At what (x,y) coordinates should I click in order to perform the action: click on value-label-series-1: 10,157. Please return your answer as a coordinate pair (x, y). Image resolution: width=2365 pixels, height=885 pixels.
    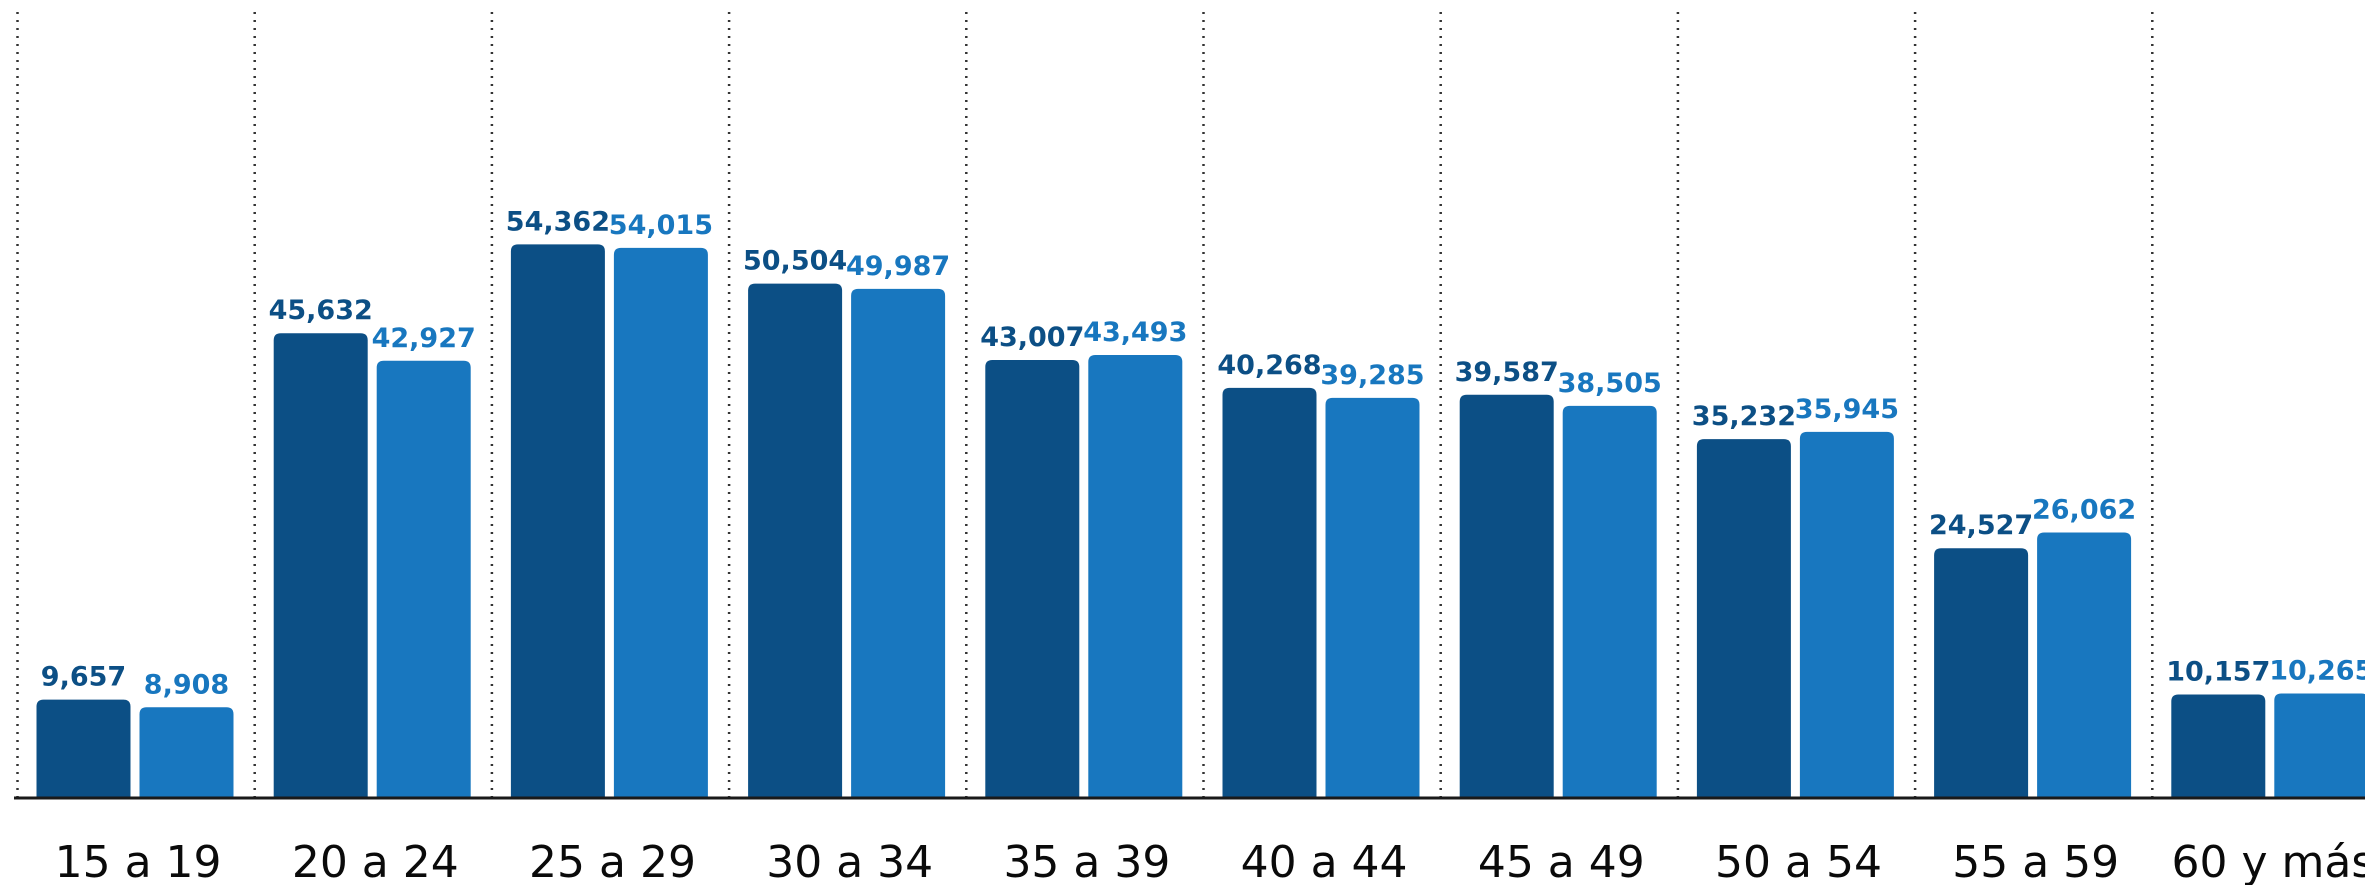
    Looking at the image, I should click on (2218, 672).